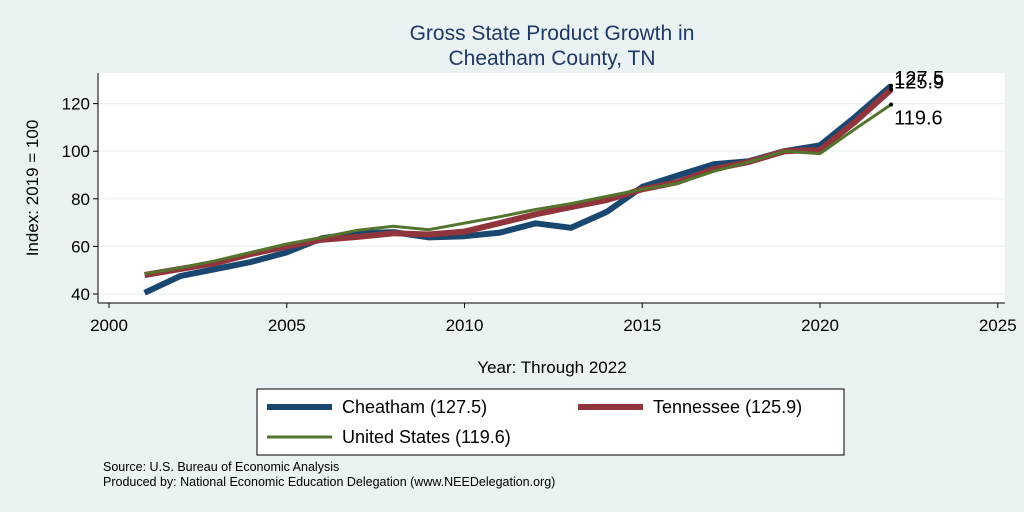 This screenshot has width=1024, height=512. I want to click on end-value-label: 127.5, so click(919, 79).